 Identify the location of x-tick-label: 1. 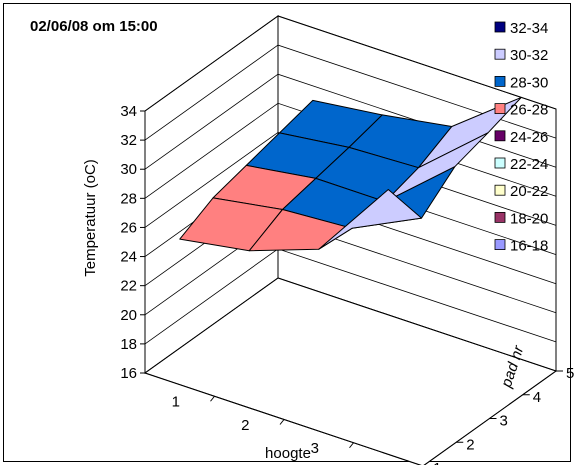
(176, 402).